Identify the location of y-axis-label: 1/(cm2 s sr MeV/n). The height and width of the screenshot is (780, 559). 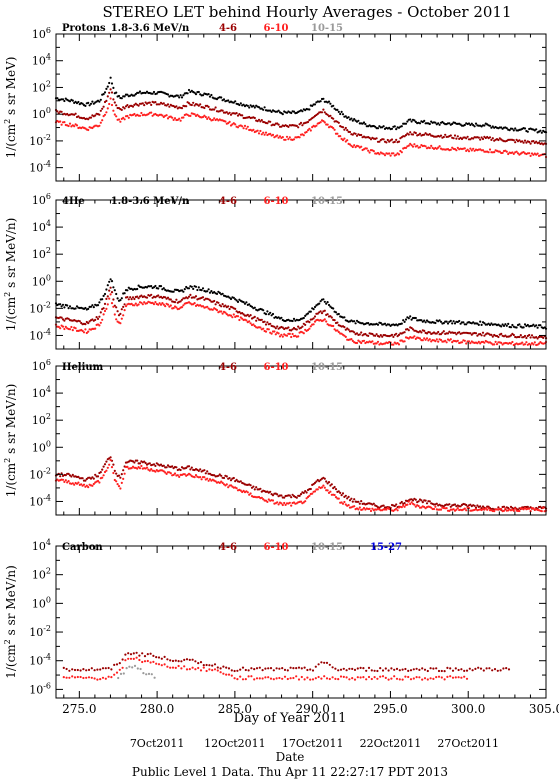
(10, 275).